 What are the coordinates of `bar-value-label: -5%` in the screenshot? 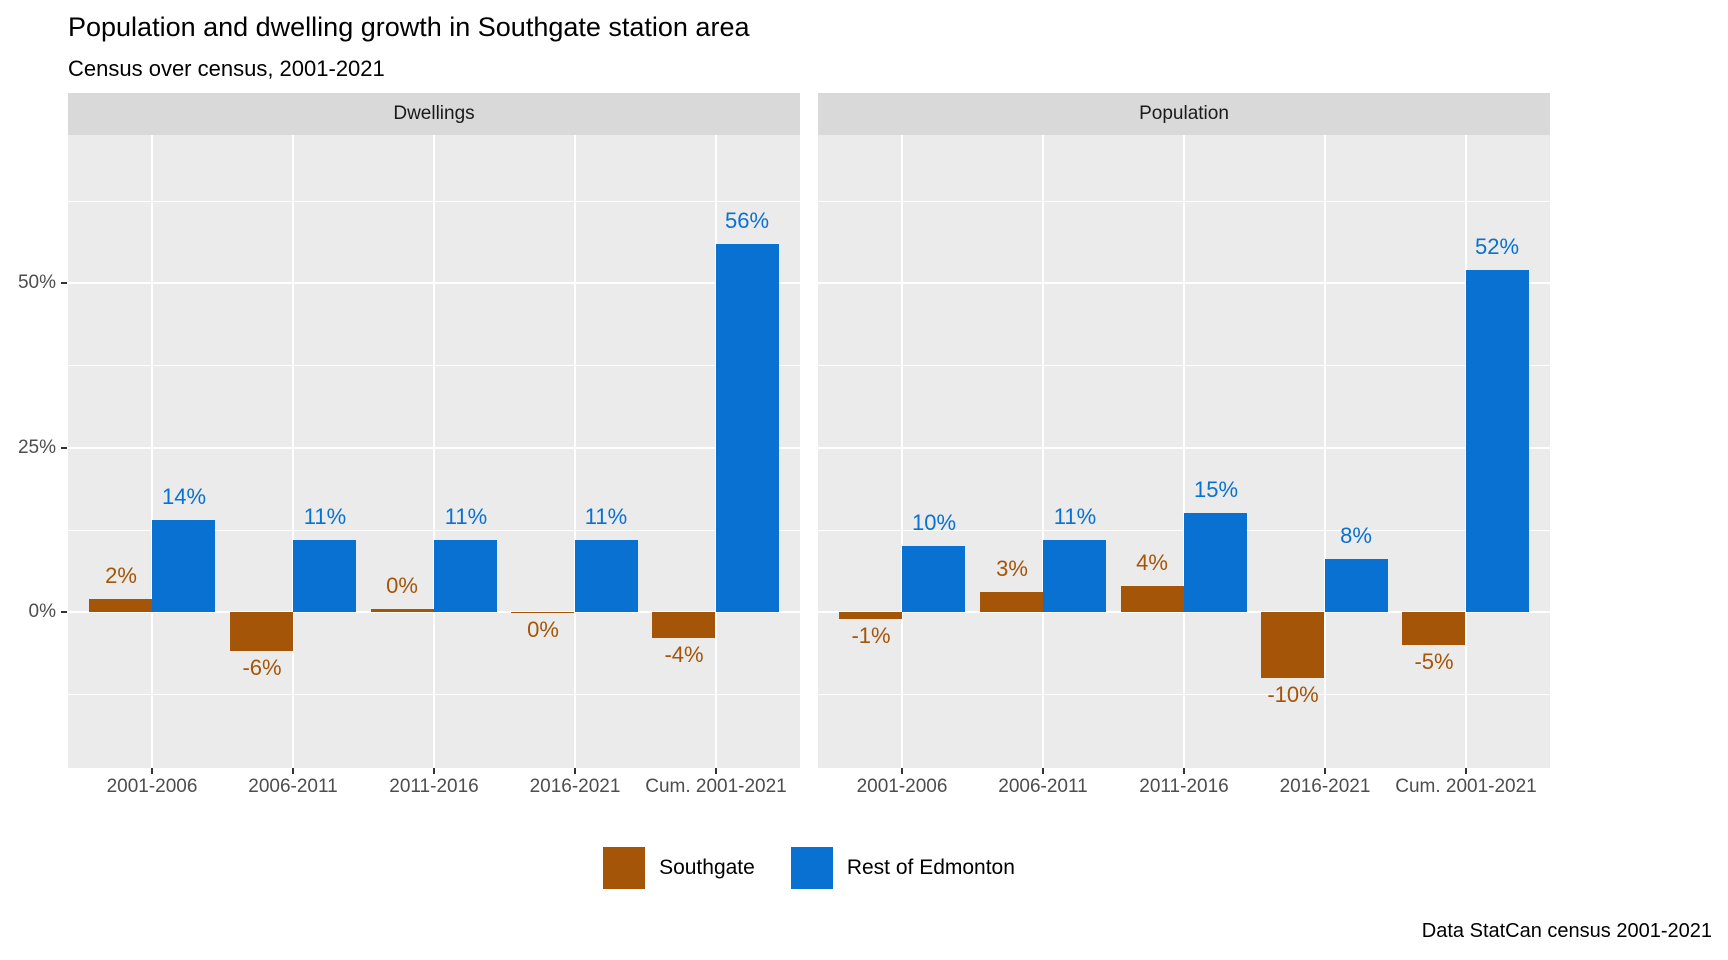 It's located at (1434, 661).